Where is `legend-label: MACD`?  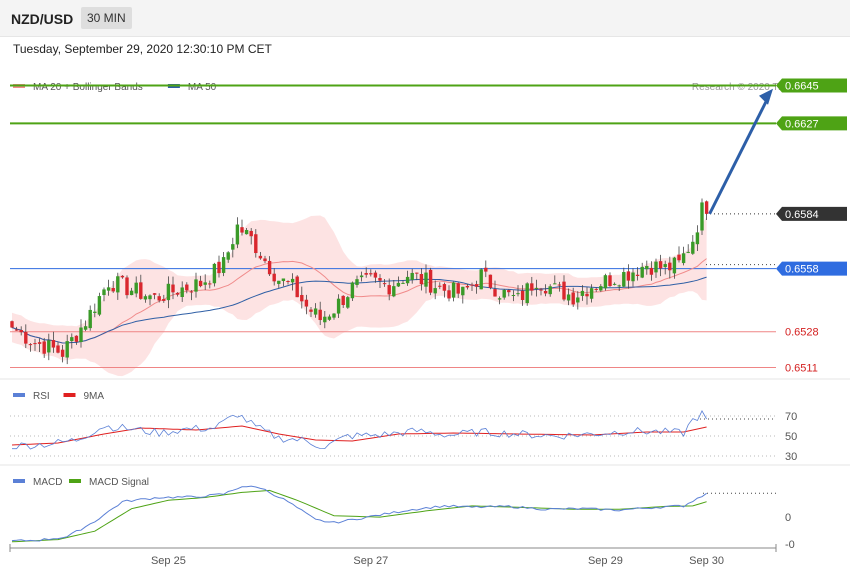 legend-label: MACD is located at coordinates (47, 482).